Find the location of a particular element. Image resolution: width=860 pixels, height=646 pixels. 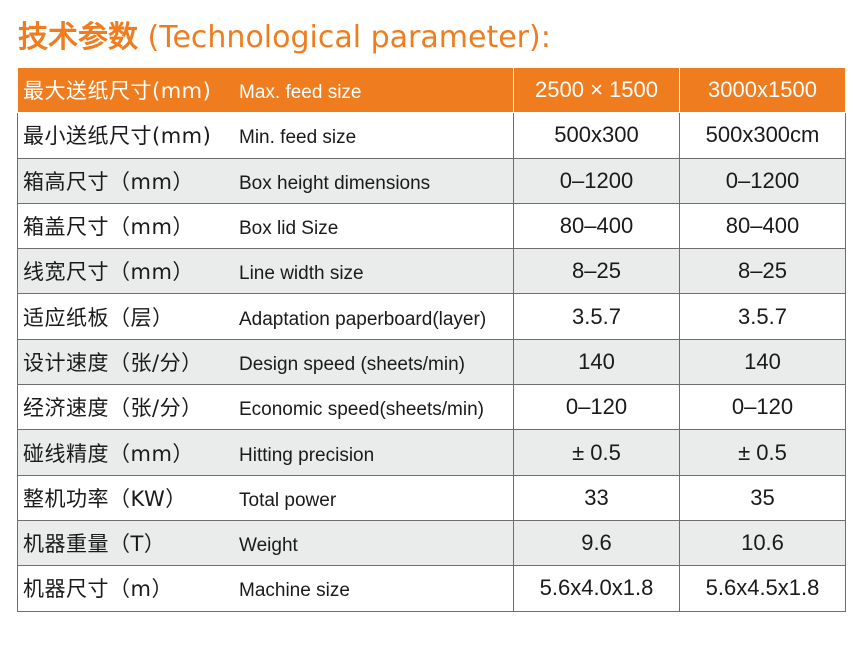

row-label-en: Box lid Size is located at coordinates (289, 229).